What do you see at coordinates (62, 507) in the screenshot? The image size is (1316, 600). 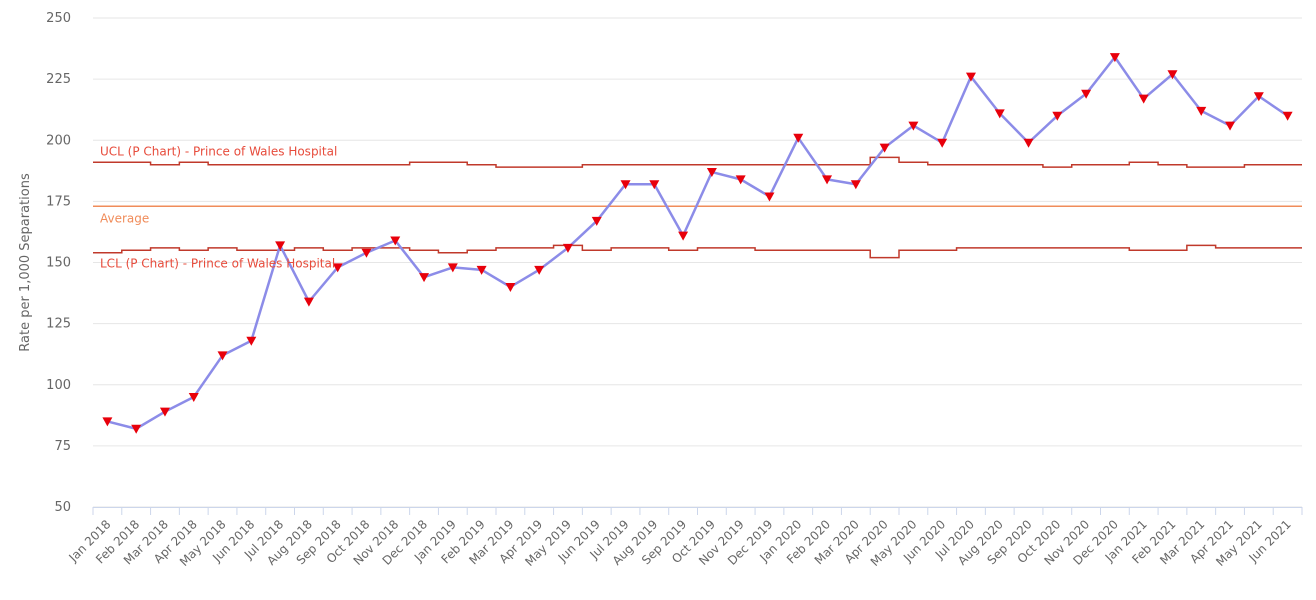 I see `y-tick-label: 50` at bounding box center [62, 507].